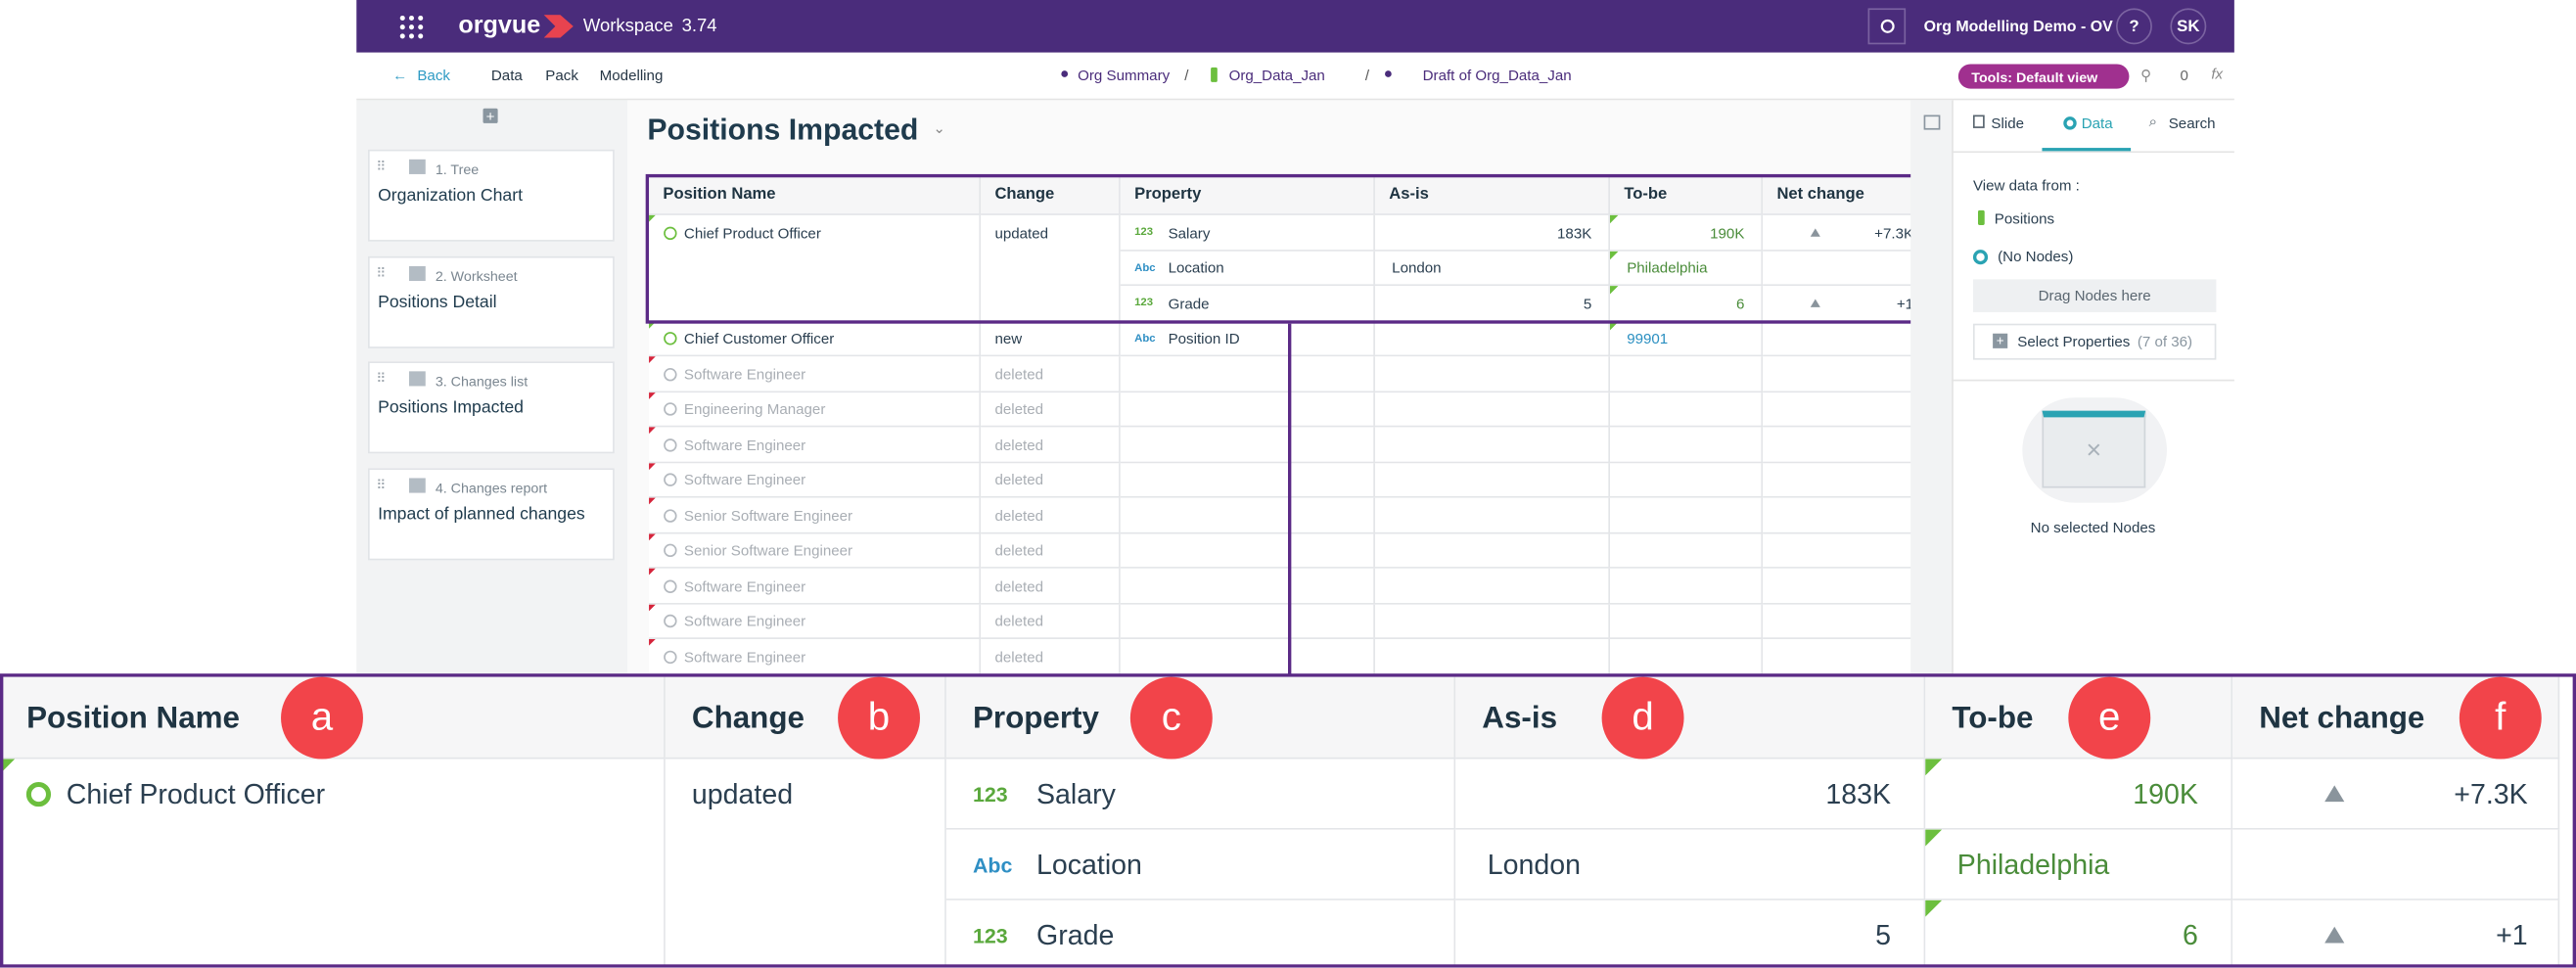 Image resolution: width=2576 pixels, height=968 pixels. What do you see at coordinates (1125, 75) in the screenshot?
I see `breadcrumb: Org Summary` at bounding box center [1125, 75].